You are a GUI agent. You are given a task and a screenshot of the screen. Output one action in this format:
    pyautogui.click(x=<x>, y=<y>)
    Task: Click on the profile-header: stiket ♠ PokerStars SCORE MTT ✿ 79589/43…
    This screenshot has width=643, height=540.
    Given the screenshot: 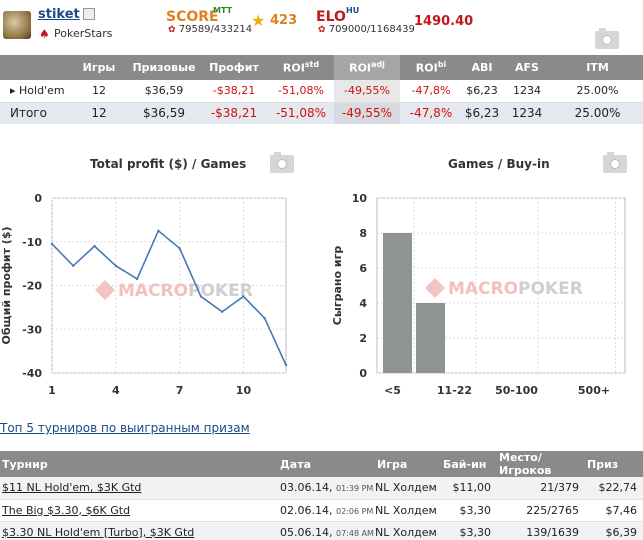 What is the action you would take?
    pyautogui.click(x=321, y=26)
    